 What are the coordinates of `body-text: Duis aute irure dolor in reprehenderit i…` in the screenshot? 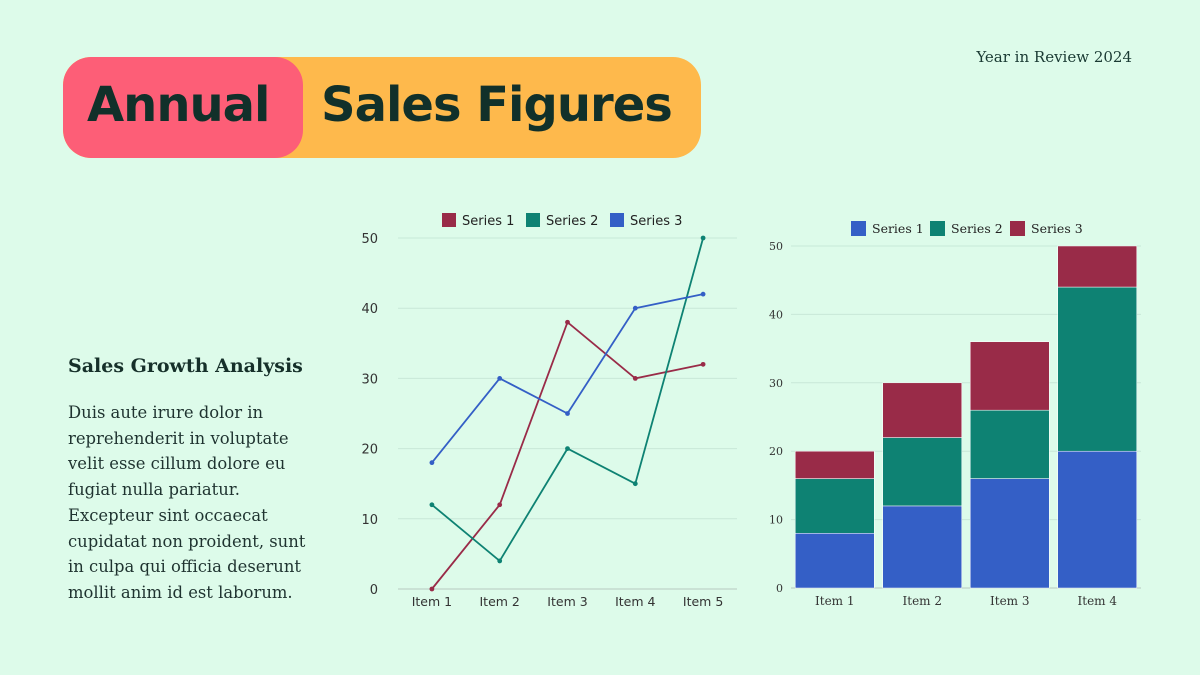 It's located at (187, 502).